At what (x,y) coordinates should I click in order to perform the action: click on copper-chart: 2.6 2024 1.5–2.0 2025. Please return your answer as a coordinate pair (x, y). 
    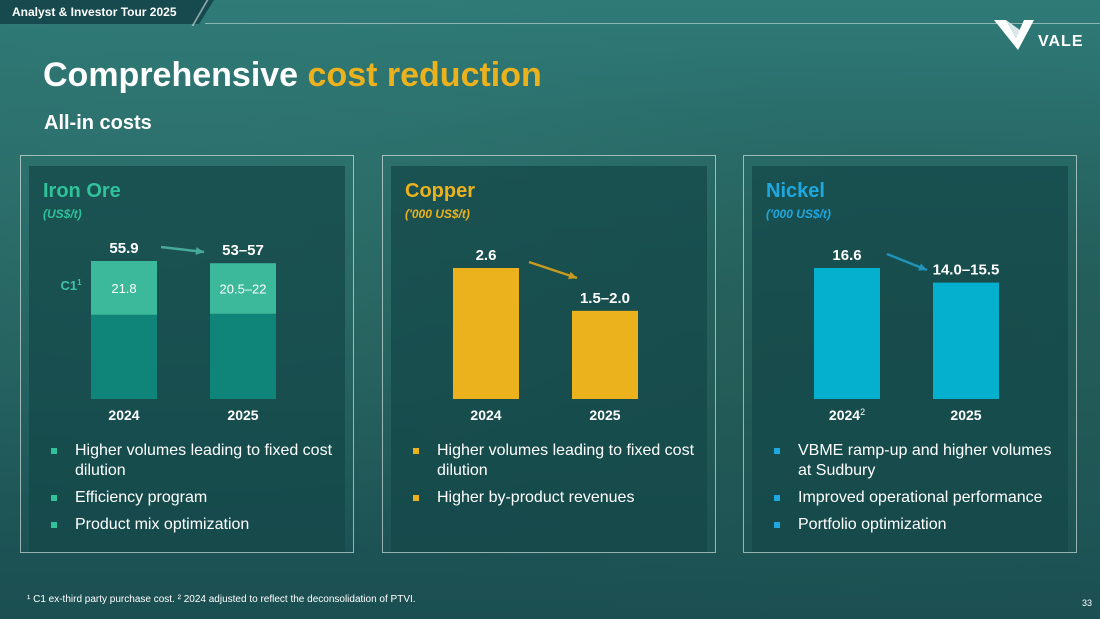
    Looking at the image, I should click on (545, 335).